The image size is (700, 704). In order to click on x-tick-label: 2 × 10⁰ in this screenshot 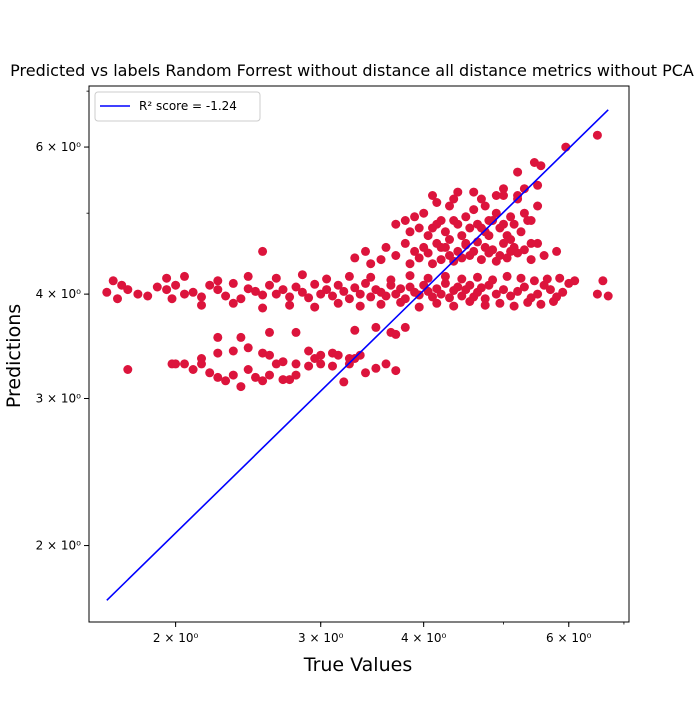, I will do `click(176, 638)`.